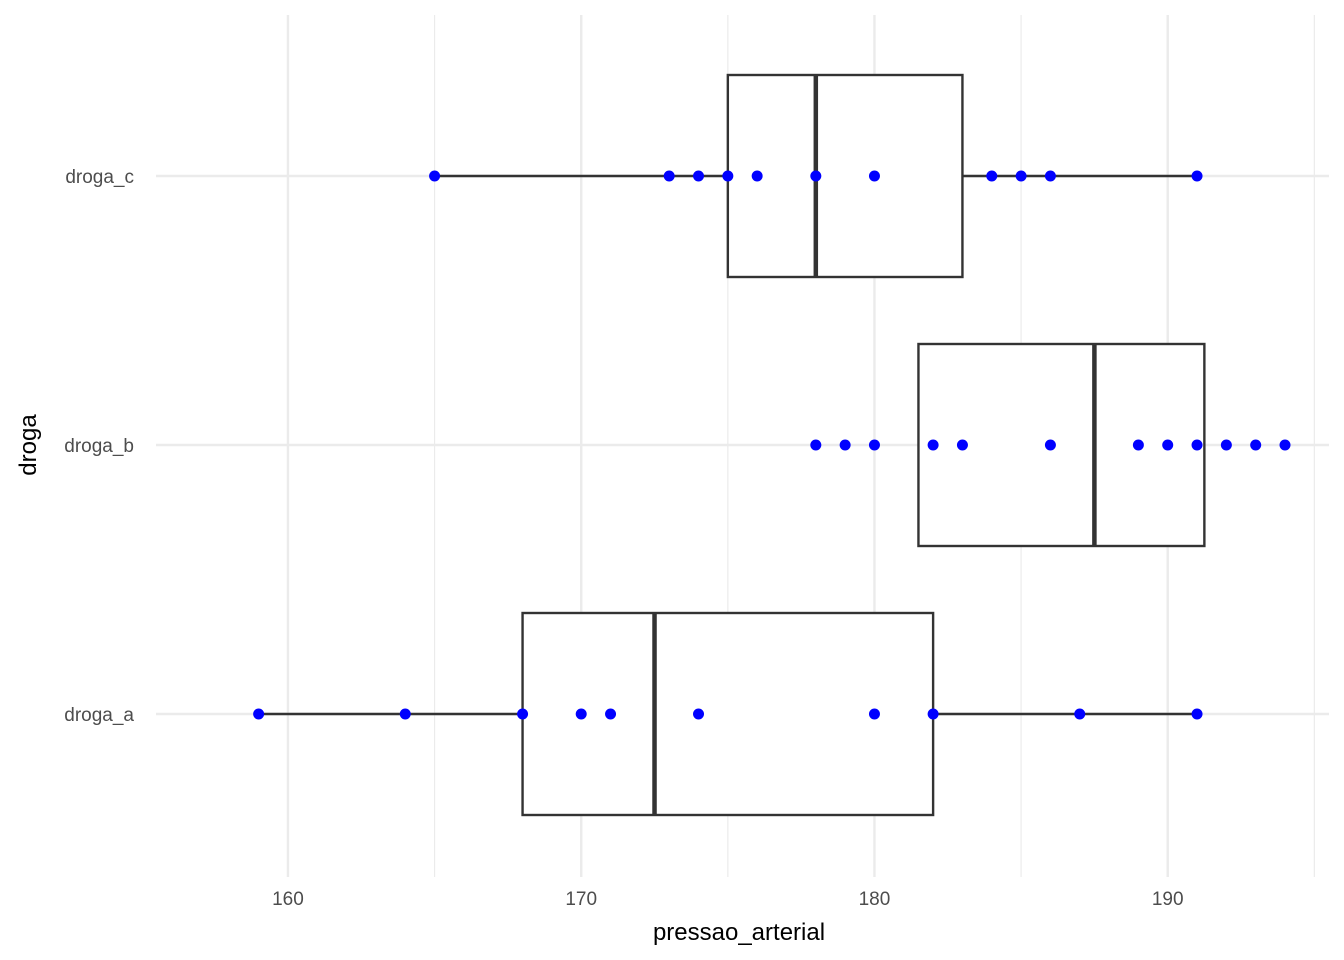  I want to click on x-tick-label: 180, so click(875, 899).